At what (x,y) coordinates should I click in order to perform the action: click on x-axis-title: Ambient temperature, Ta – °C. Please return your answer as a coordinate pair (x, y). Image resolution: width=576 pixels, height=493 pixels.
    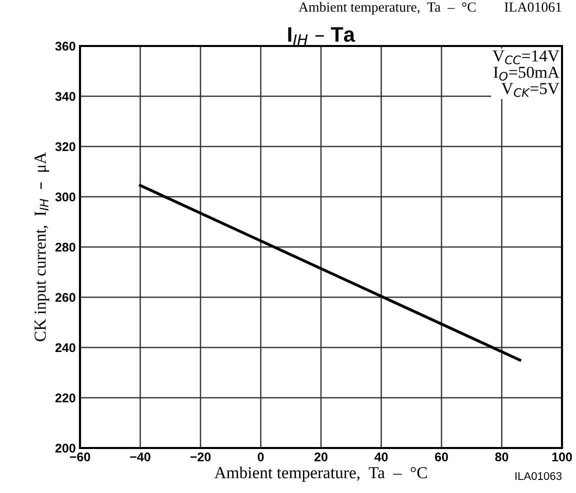
    Looking at the image, I should click on (320, 474).